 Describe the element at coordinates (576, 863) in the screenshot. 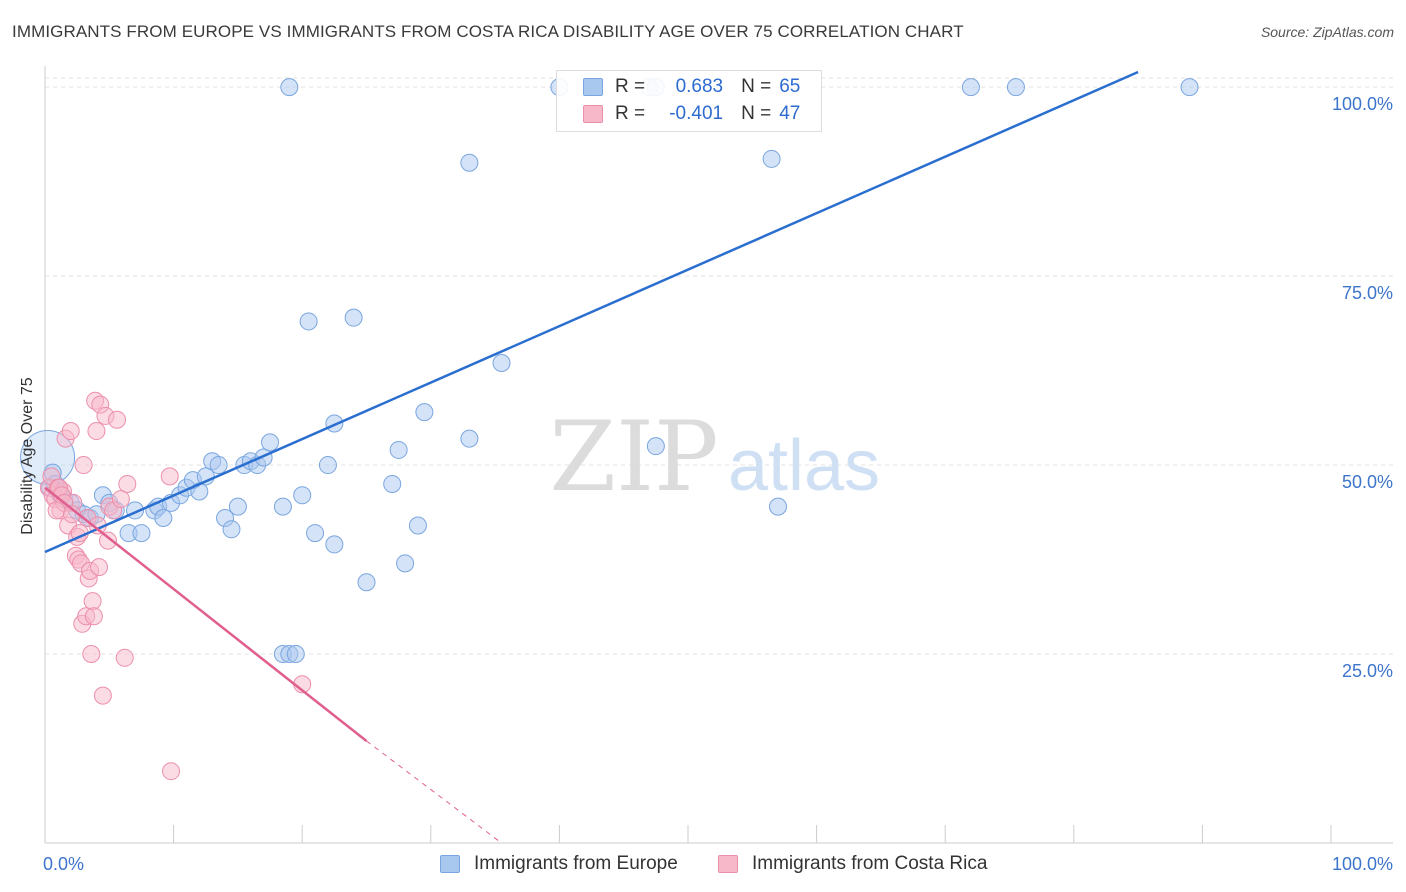

I see `europe-legend-label: Immigrants from Europe` at that location.